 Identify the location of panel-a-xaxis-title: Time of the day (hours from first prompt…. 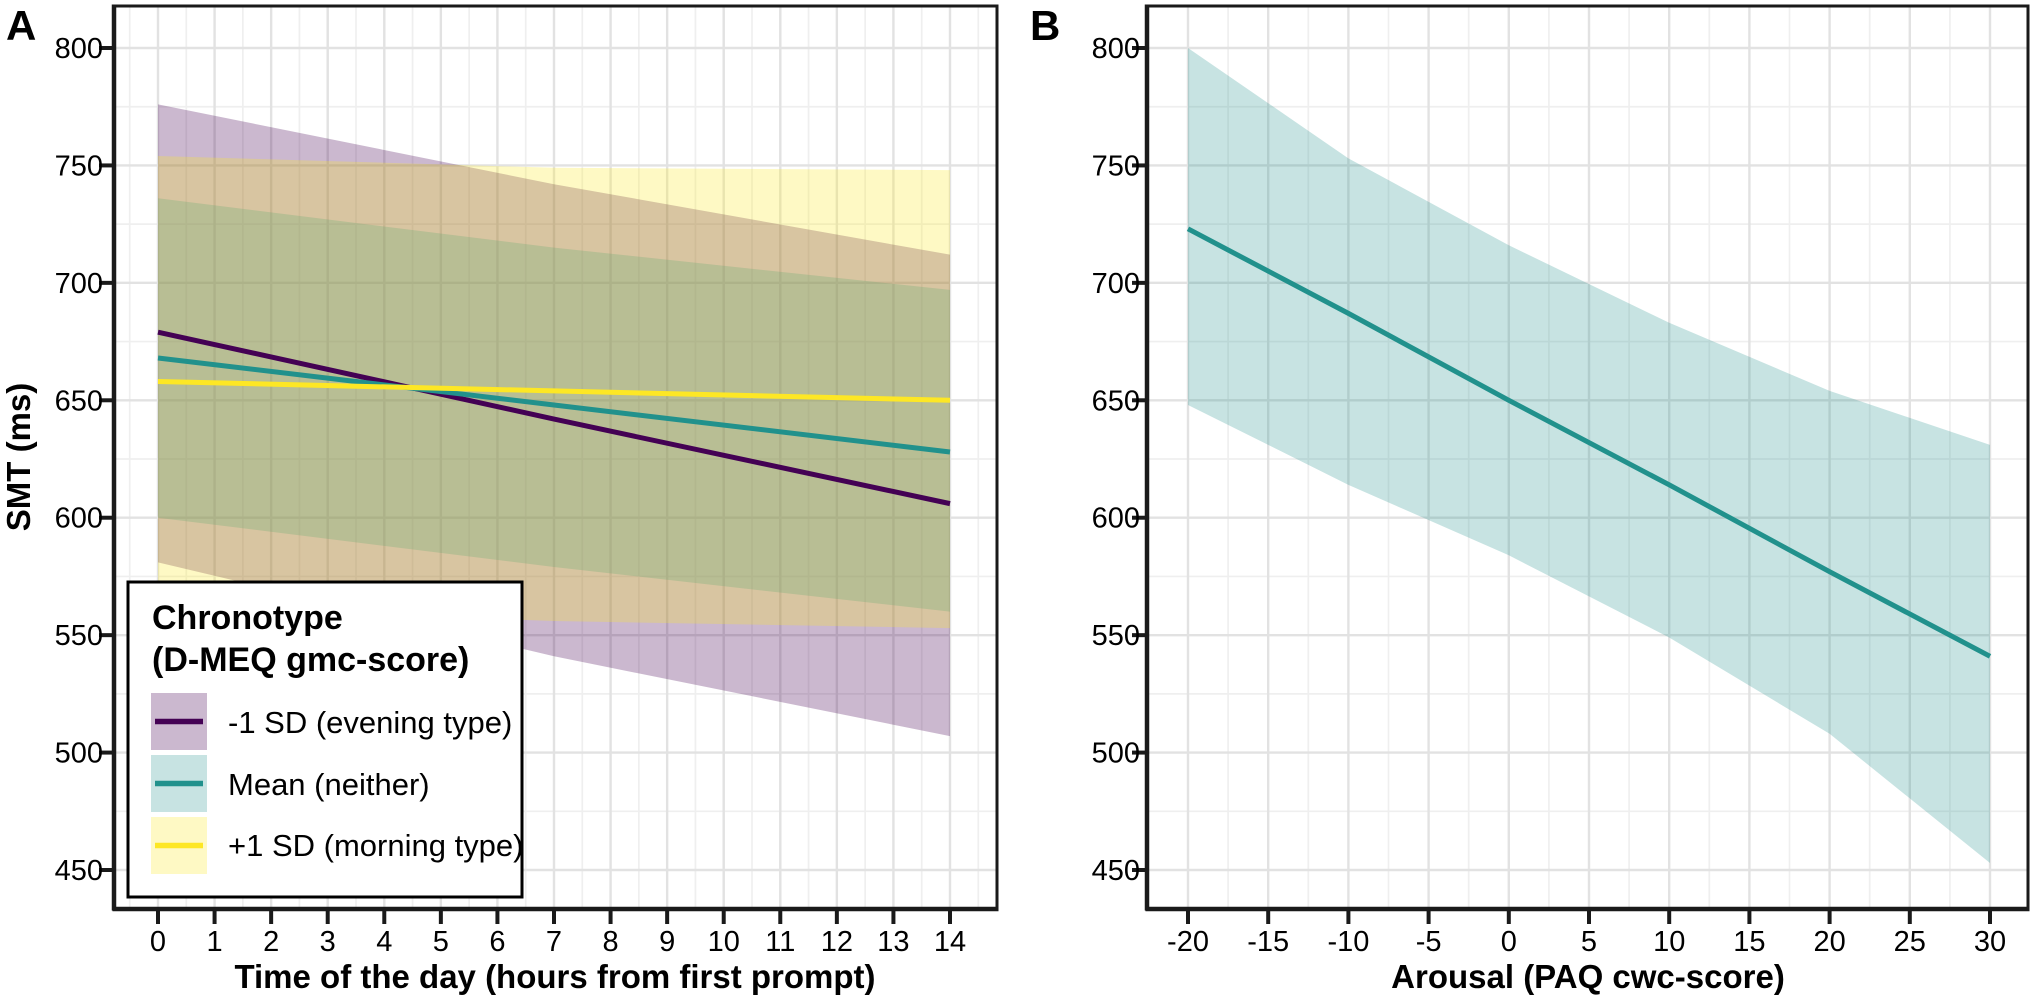
(554, 976).